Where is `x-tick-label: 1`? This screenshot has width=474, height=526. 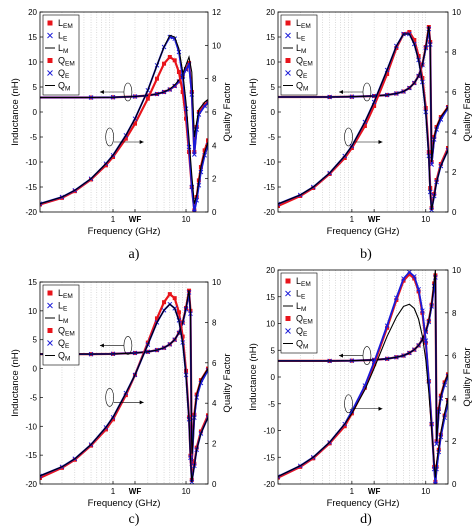 x-tick-label: 1 is located at coordinates (113, 219).